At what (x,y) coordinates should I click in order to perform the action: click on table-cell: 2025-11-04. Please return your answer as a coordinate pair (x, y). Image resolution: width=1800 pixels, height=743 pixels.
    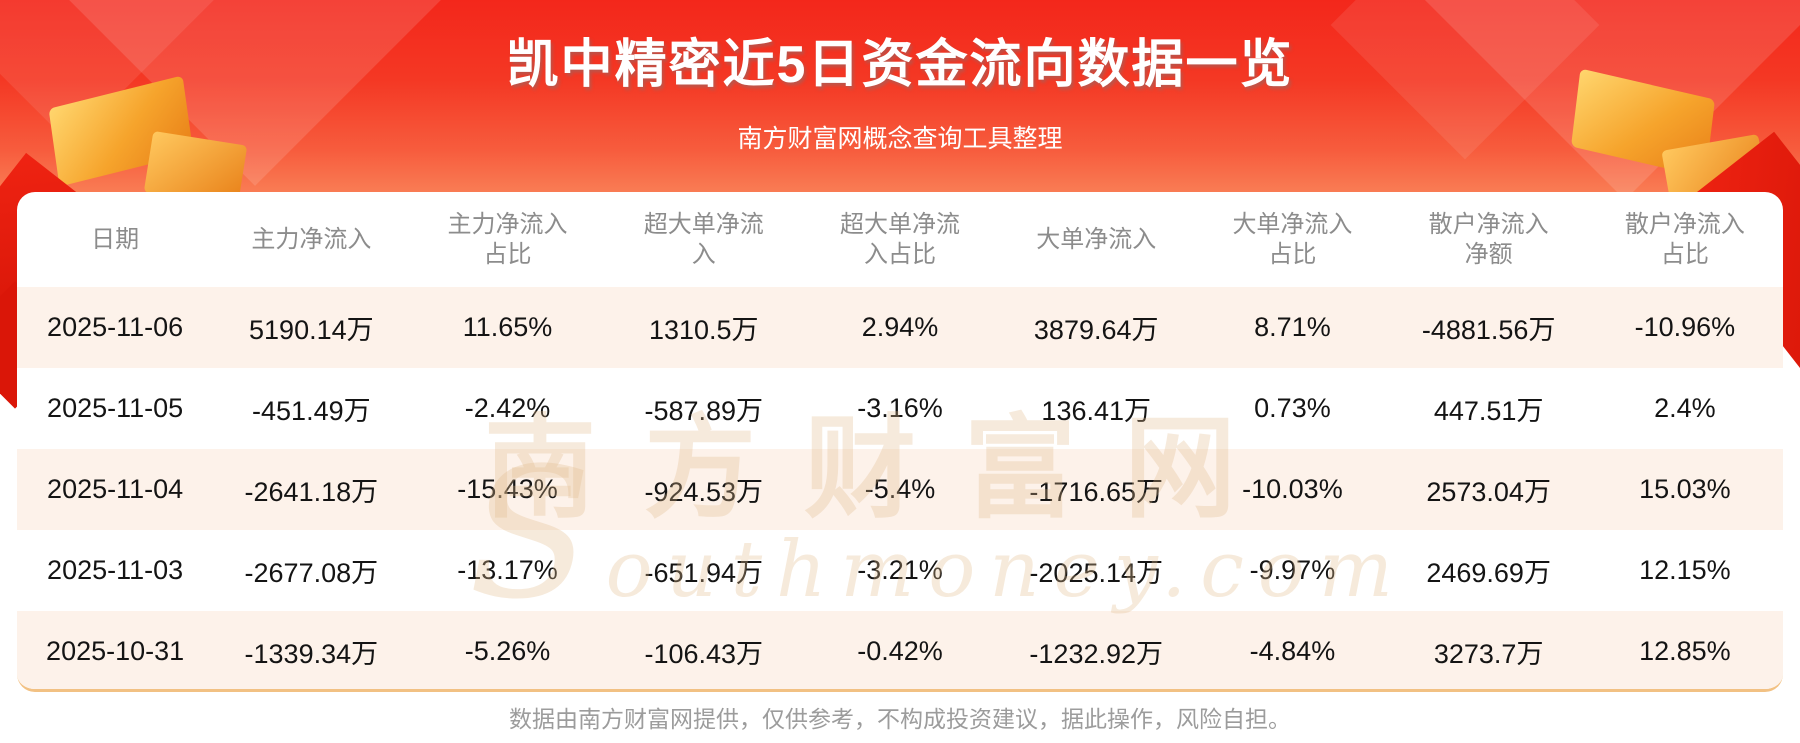
    Looking at the image, I should click on (115, 489).